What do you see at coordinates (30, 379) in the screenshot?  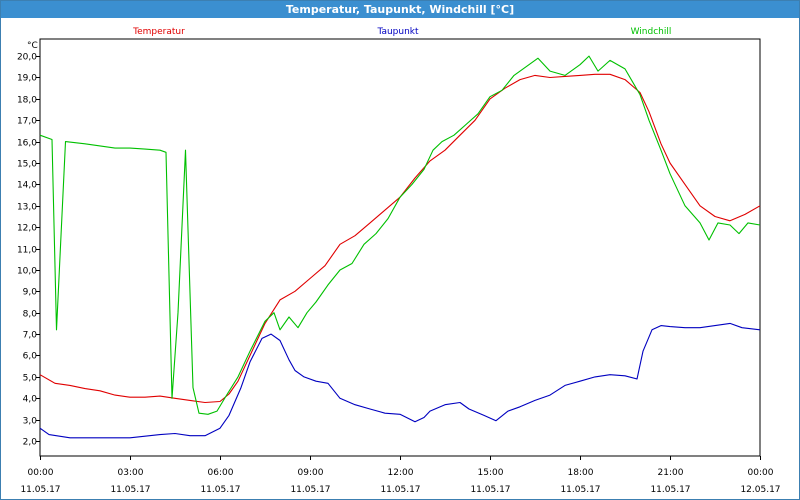 I see `y-tick-label: 5,0` at bounding box center [30, 379].